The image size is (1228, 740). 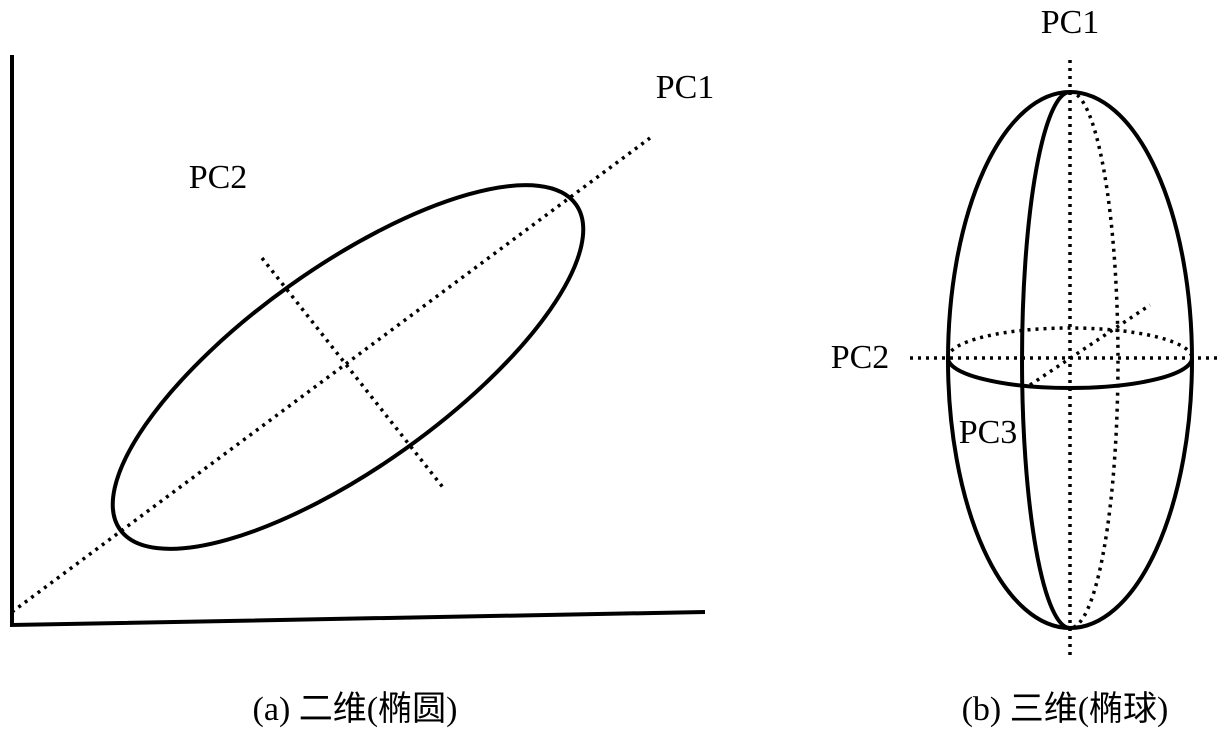 I want to click on pc2-axis, so click(x=353, y=374).